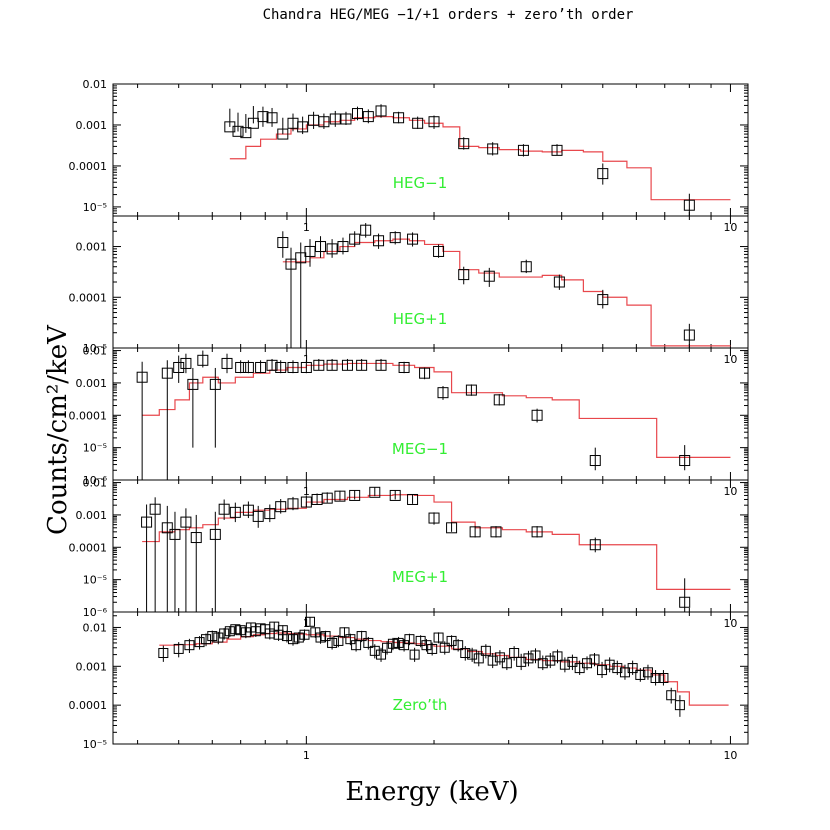 The image size is (830, 830). What do you see at coordinates (92, 125) in the screenshot?
I see `y-tick-label: 0.001` at bounding box center [92, 125].